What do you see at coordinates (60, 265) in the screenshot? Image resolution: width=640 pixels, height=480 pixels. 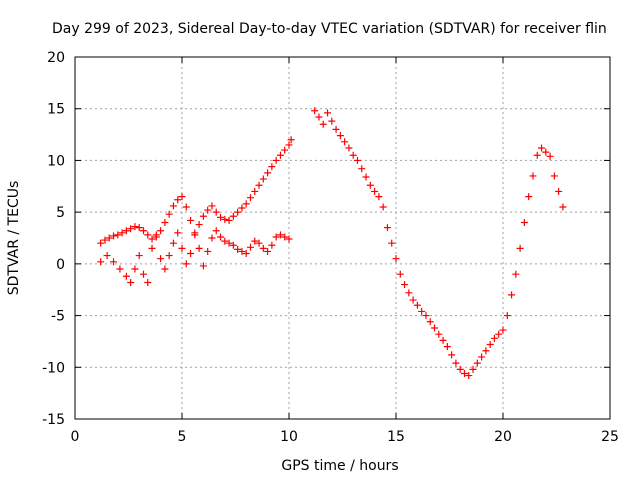 I see `y-tick-label: 0` at bounding box center [60, 265].